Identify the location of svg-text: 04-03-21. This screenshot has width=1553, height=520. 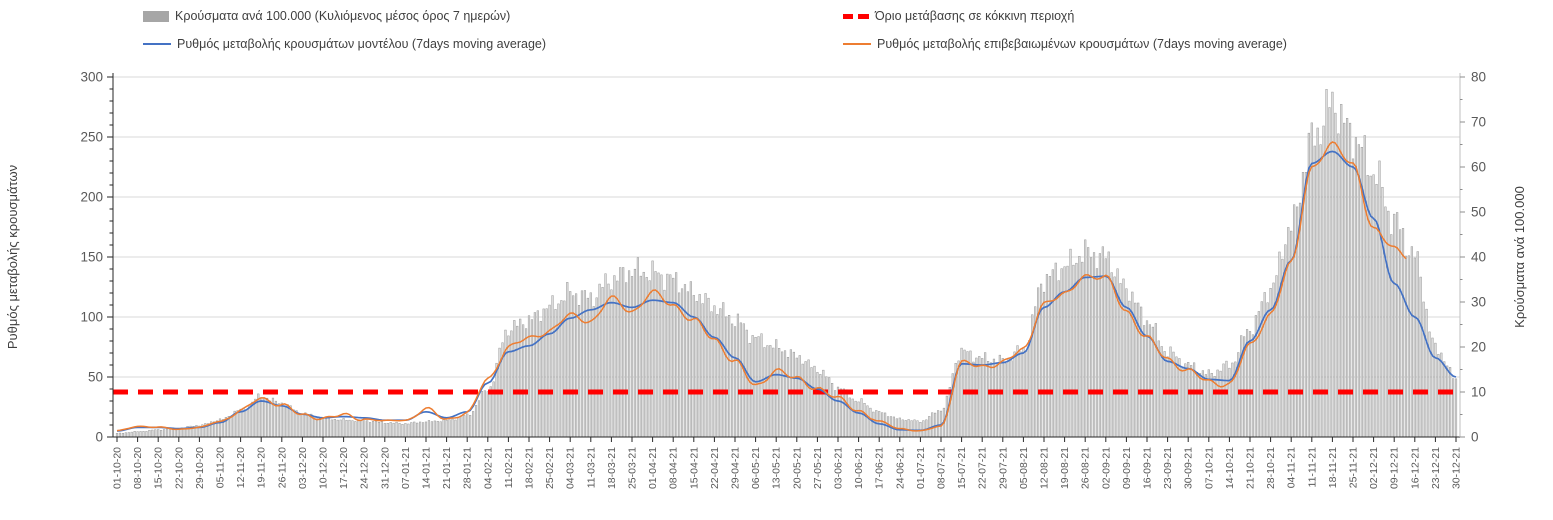
(571, 468).